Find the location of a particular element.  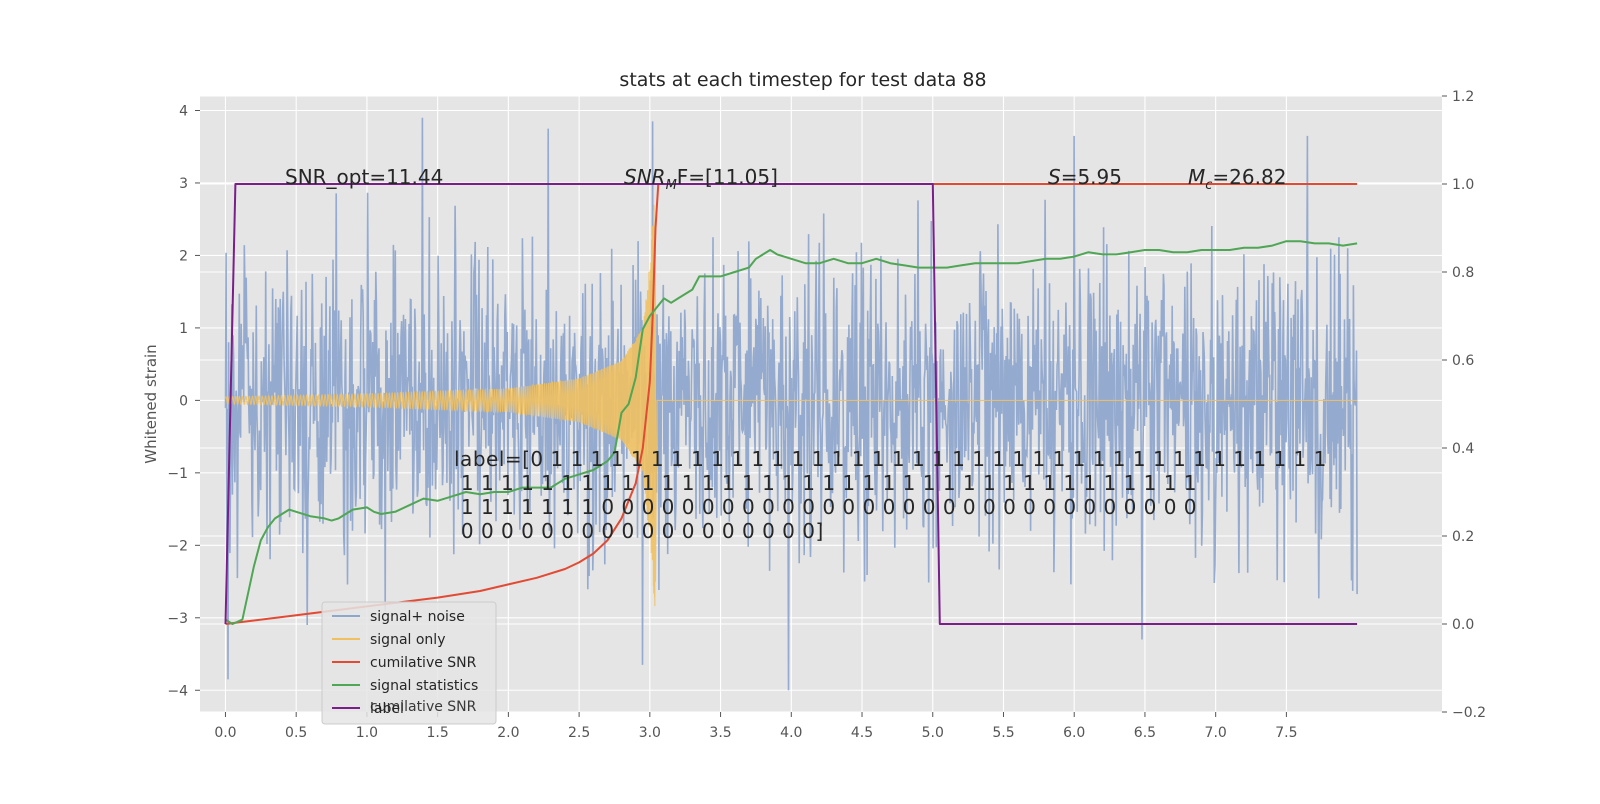

y2-tick-label: 0.6 is located at coordinates (1463, 361).